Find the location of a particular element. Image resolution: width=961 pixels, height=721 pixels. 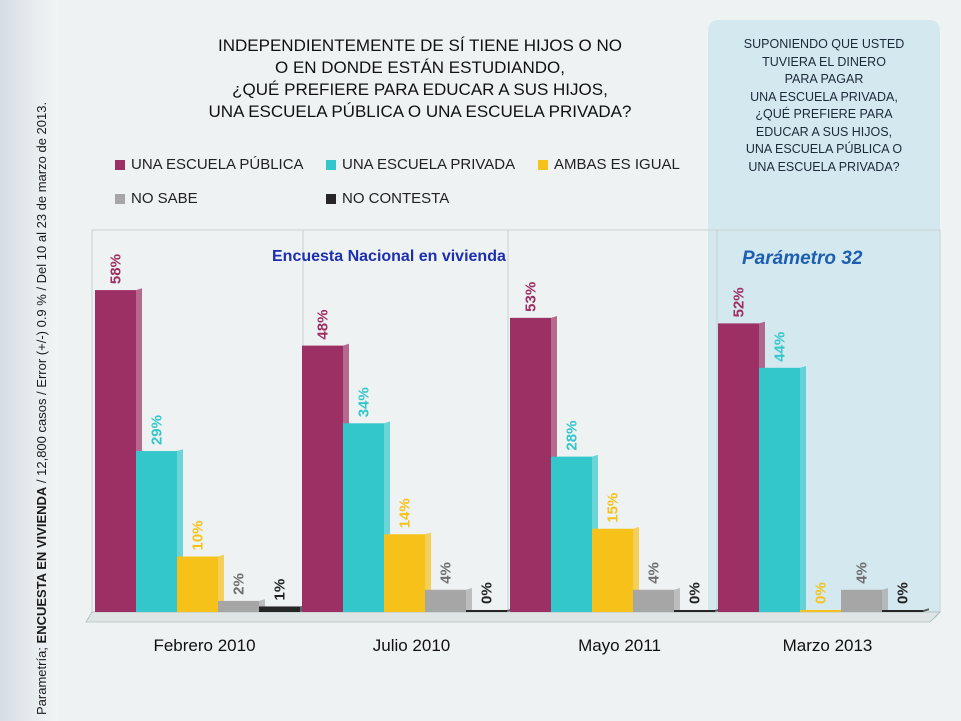

side-strip is located at coordinates (29, 360).